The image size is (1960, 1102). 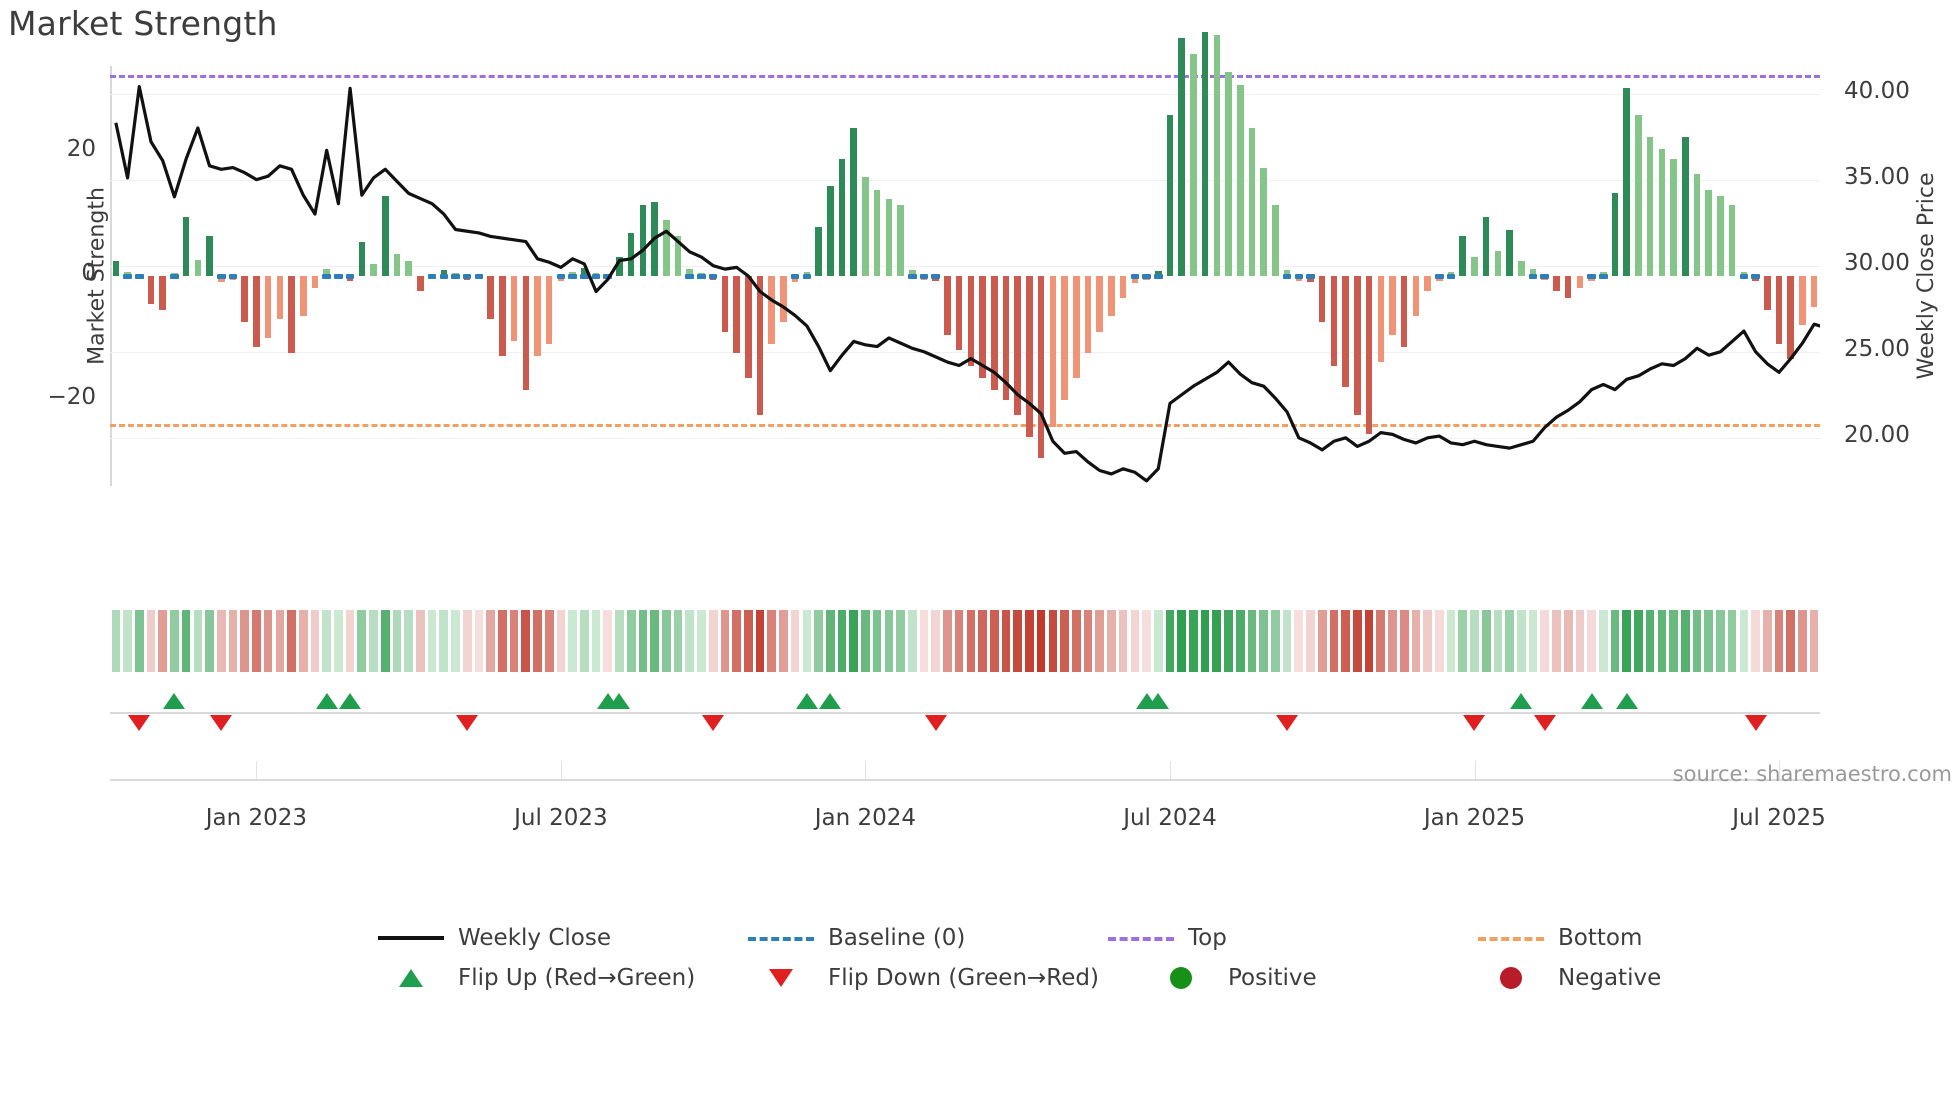 What do you see at coordinates (534, 938) in the screenshot?
I see `legend-label: Weekly Close` at bounding box center [534, 938].